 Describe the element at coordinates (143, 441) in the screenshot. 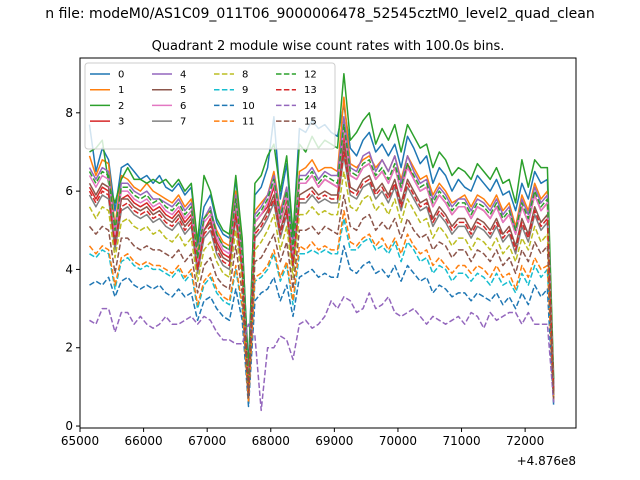

I see `x-tick-label: 66000` at that location.